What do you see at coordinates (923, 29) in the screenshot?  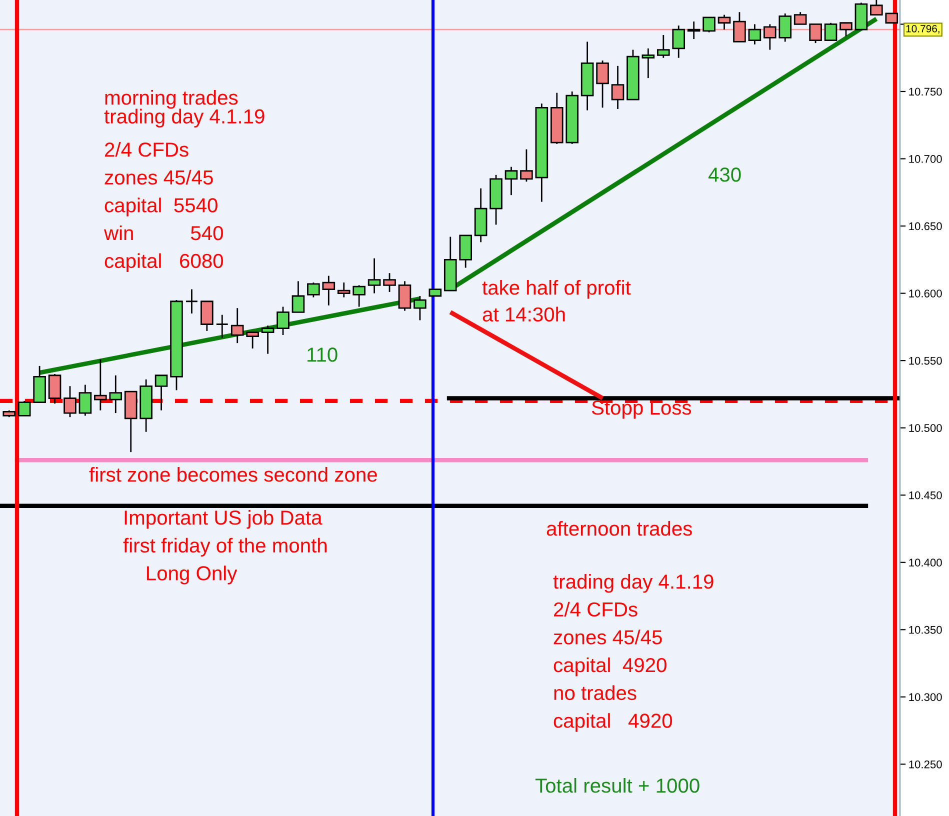 I see `ref-line-label: 10.796,` at bounding box center [923, 29].